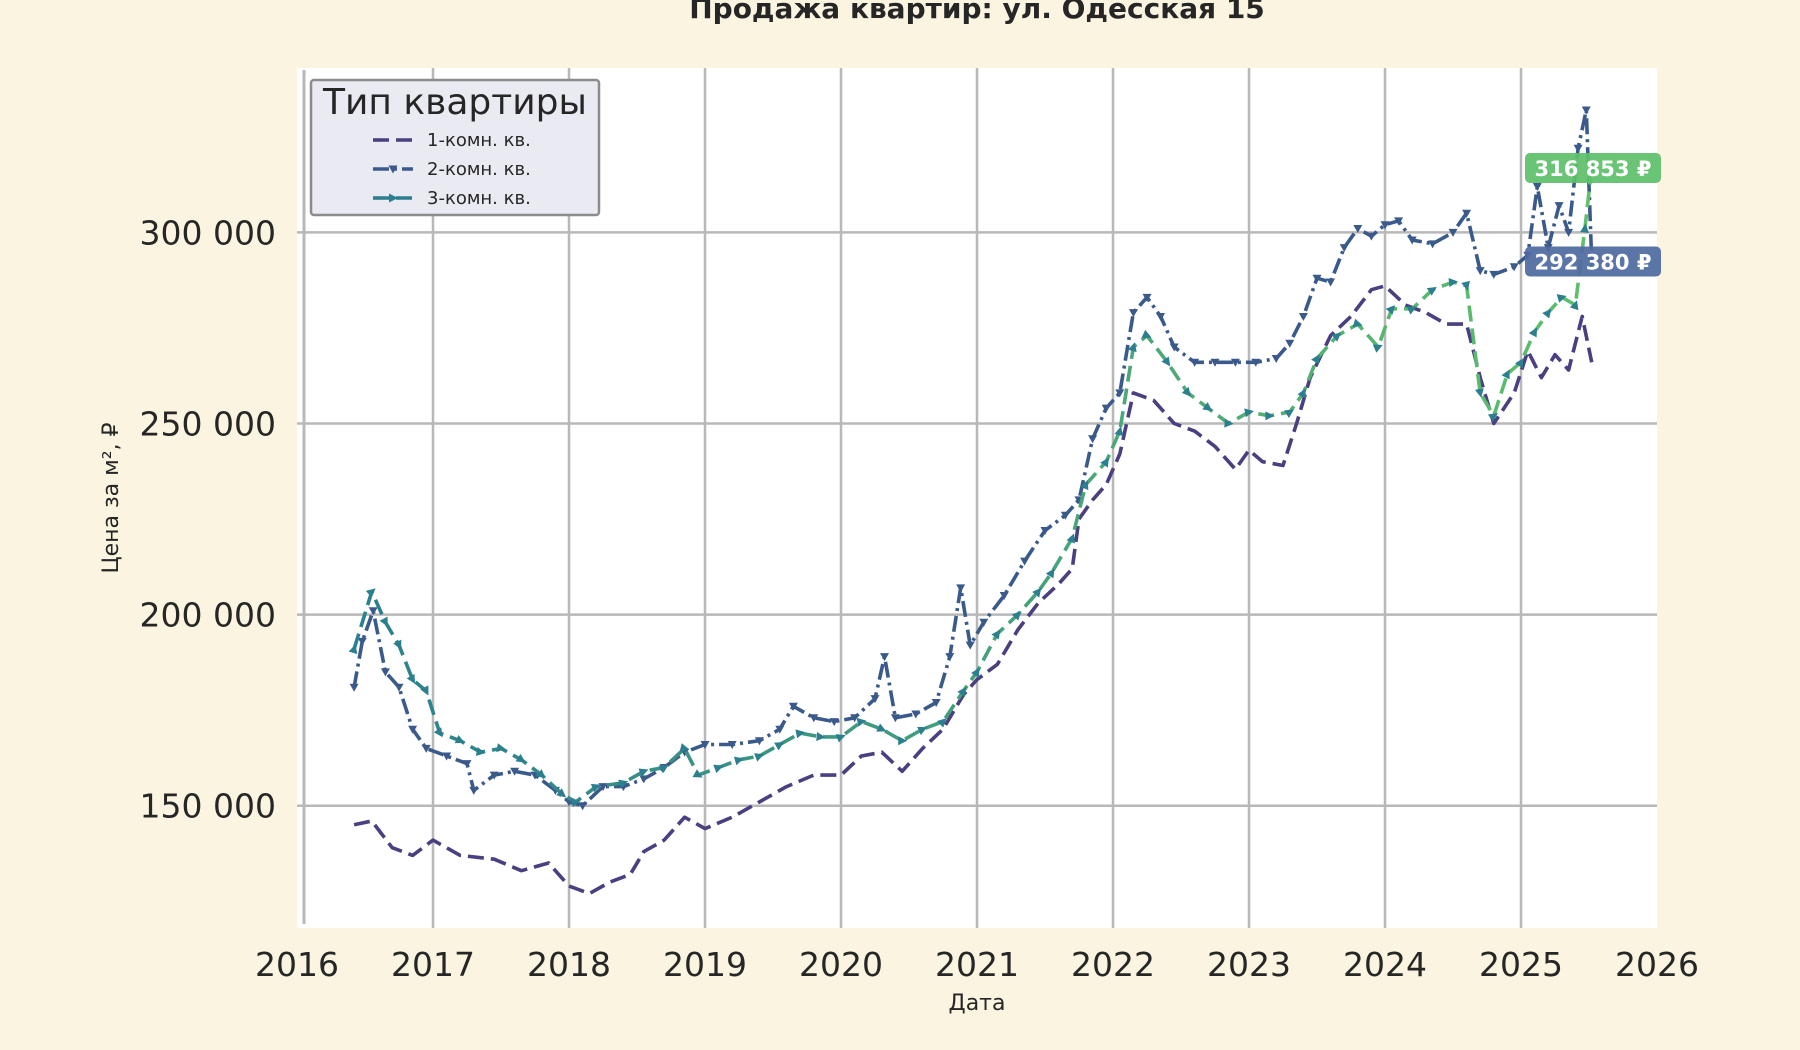  I want to click on x-tick-label: 2019, so click(705, 964).